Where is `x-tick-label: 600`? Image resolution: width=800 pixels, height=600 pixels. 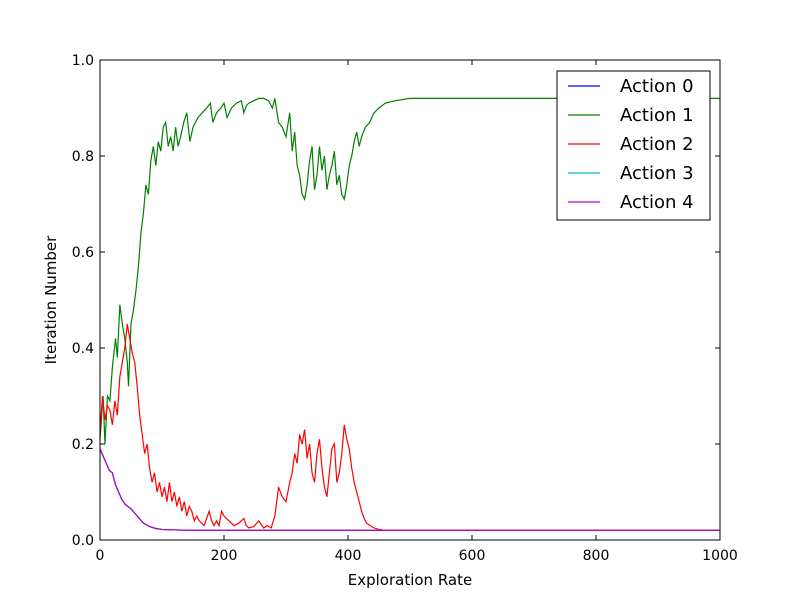 x-tick-label: 600 is located at coordinates (472, 556).